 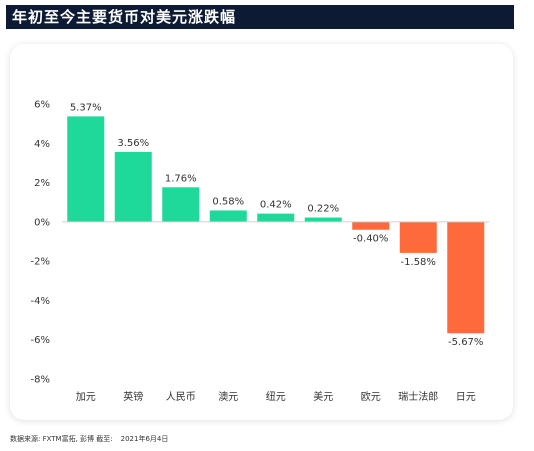 What do you see at coordinates (371, 397) in the screenshot?
I see `x-tick-label: 欧元` at bounding box center [371, 397].